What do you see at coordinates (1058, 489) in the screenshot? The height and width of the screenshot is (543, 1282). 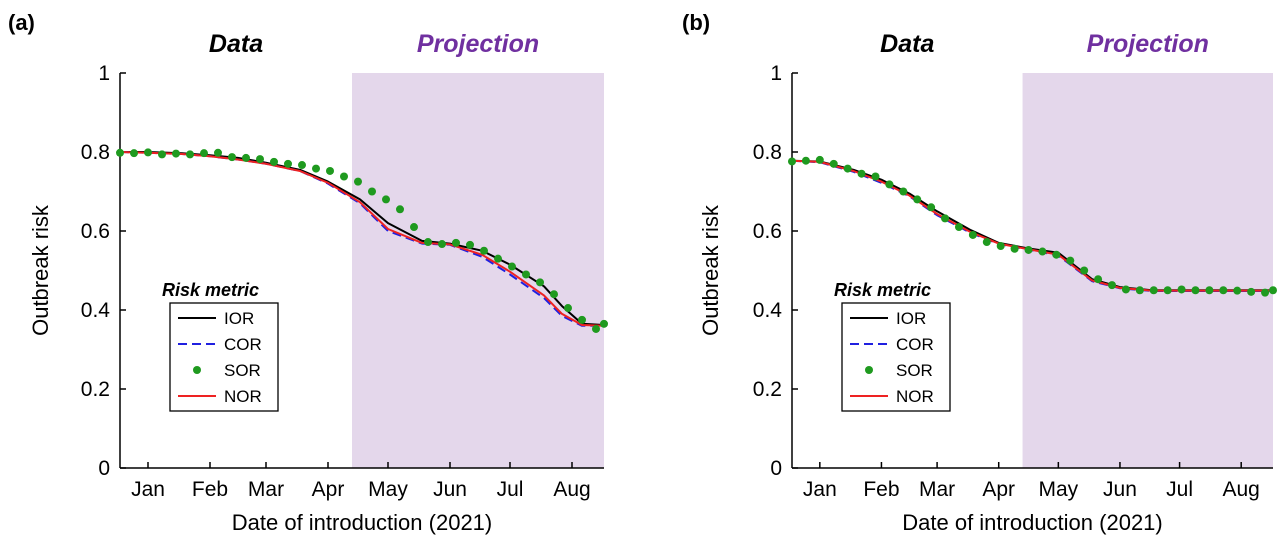 I see `x-tick-label: May` at bounding box center [1058, 489].